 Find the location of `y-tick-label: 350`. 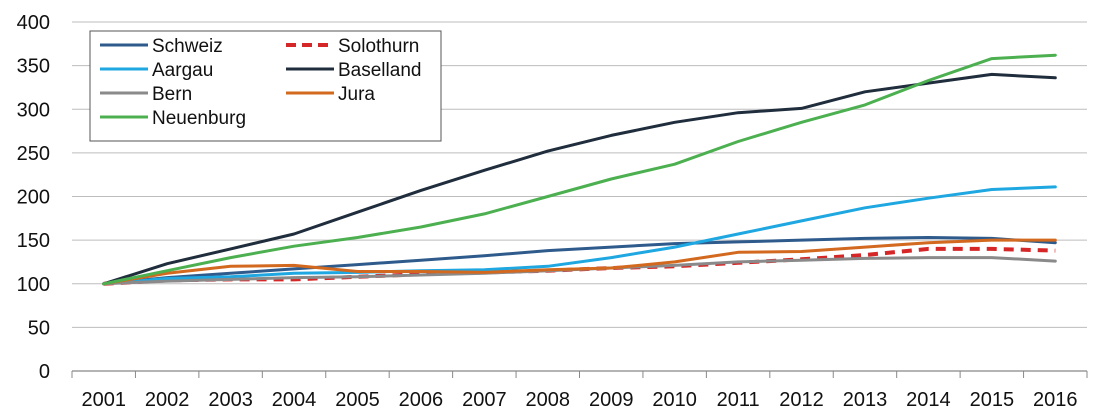

y-tick-label: 350 is located at coordinates (33, 67).